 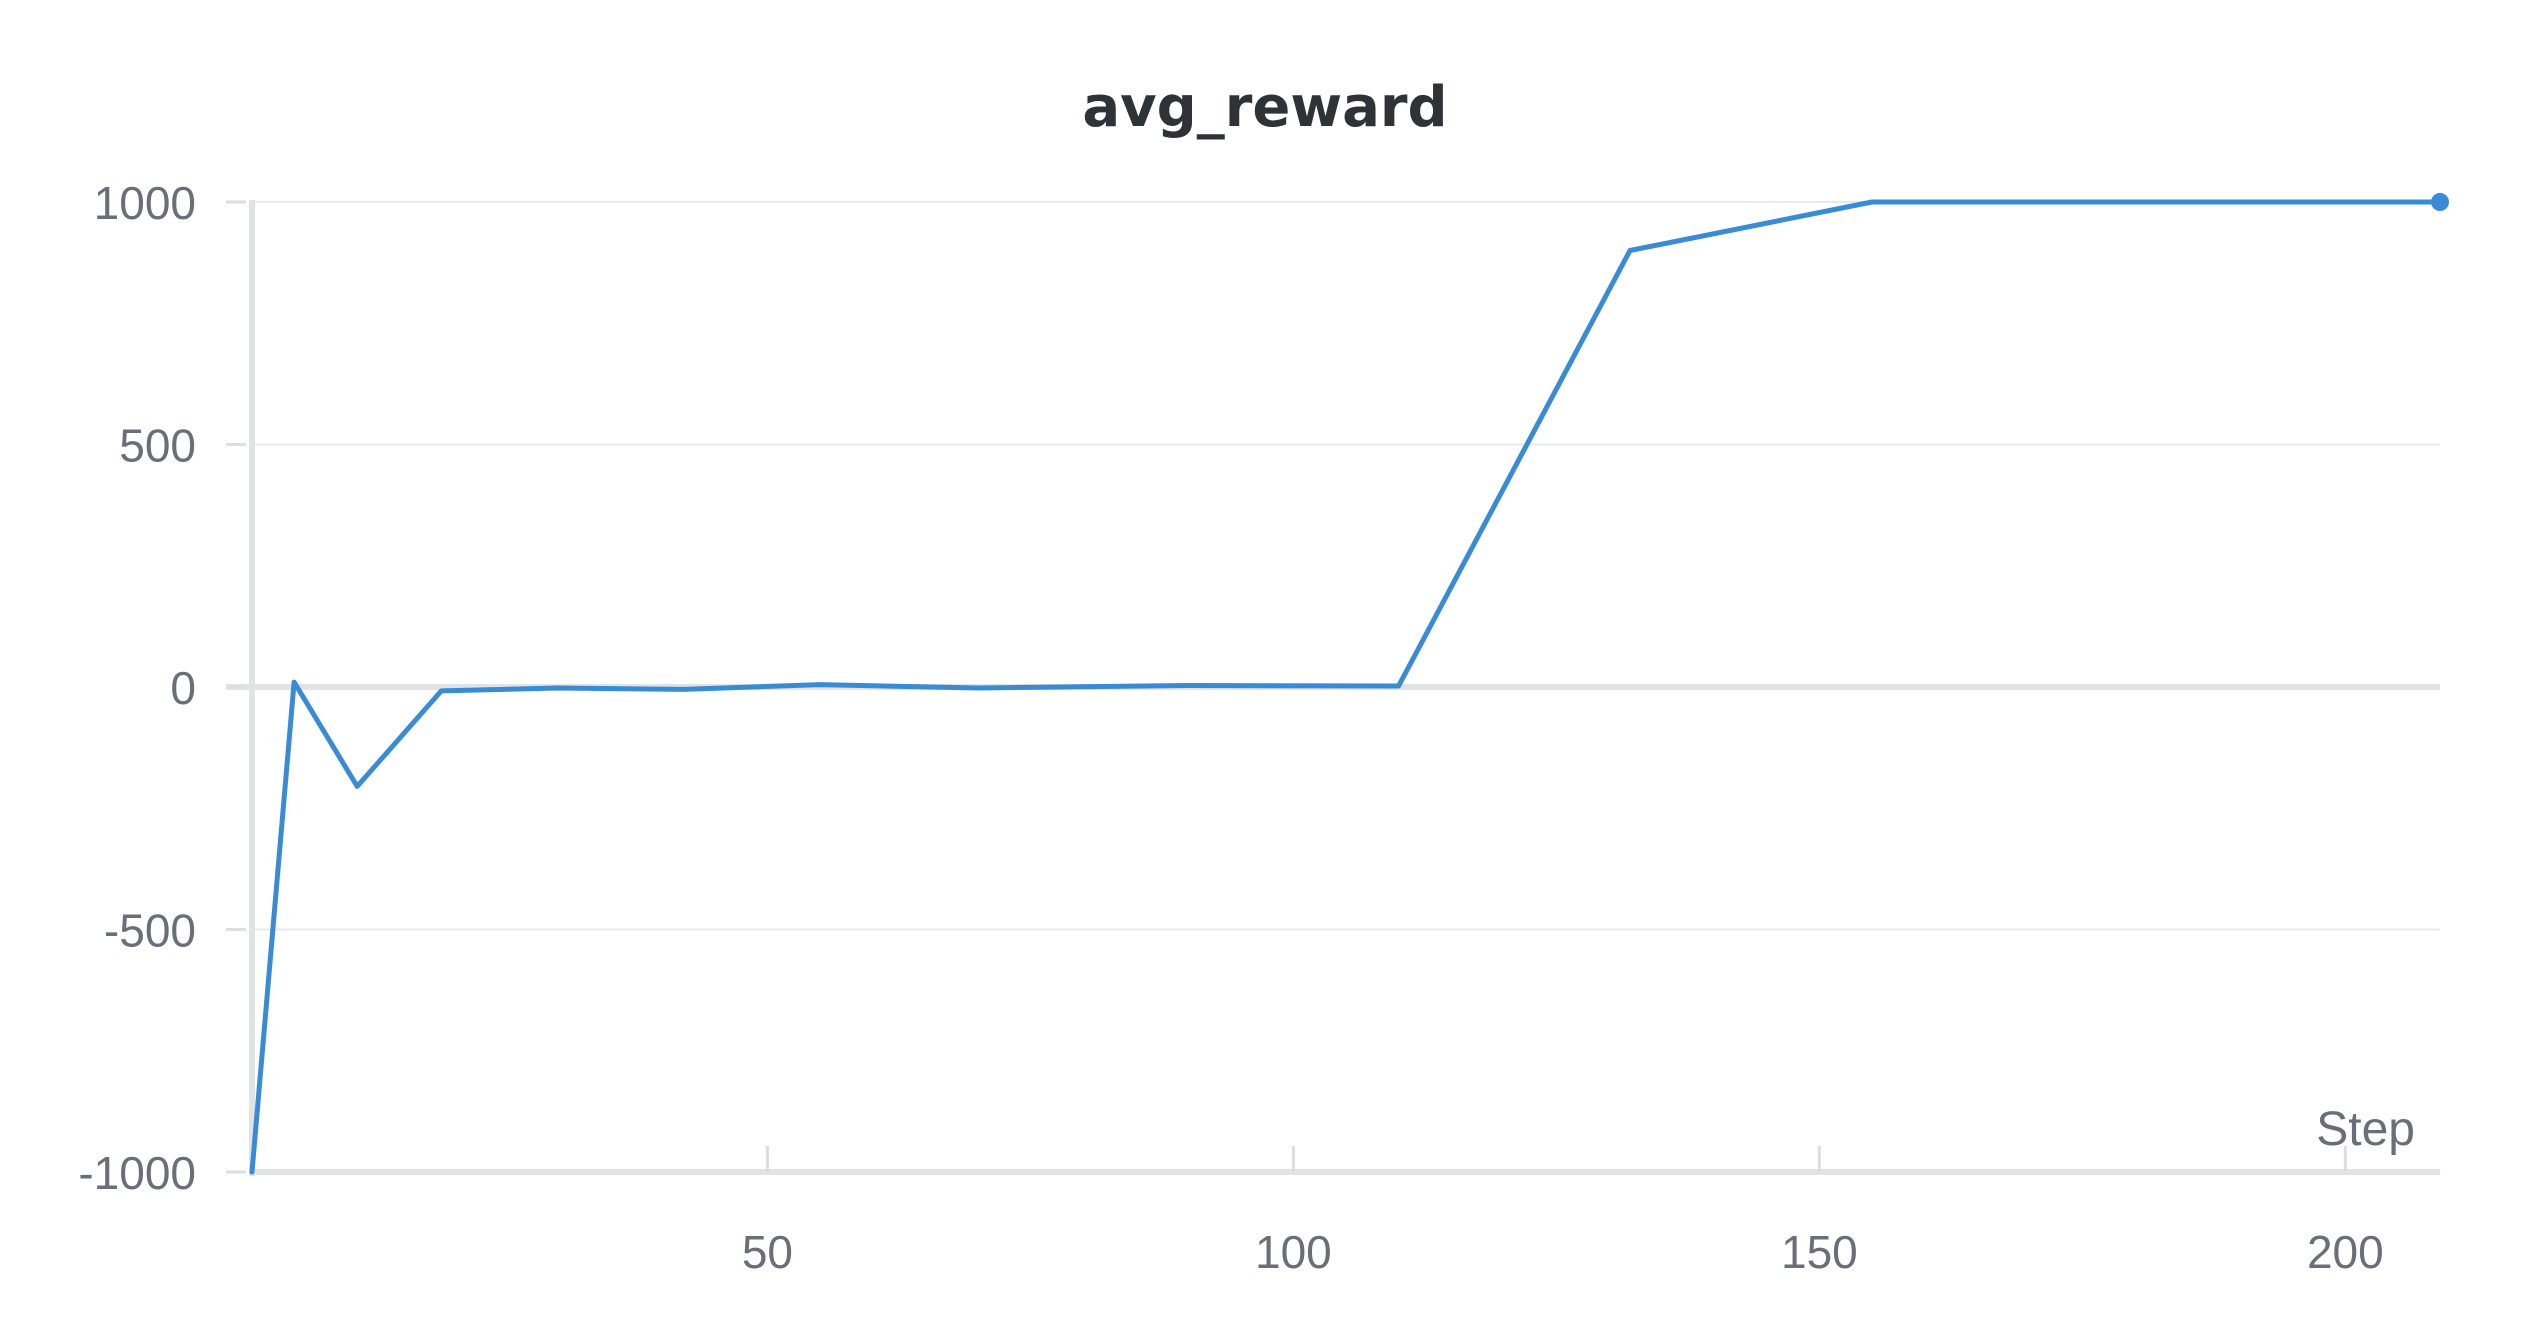 What do you see at coordinates (157, 446) in the screenshot?
I see `y-tick-label: 500` at bounding box center [157, 446].